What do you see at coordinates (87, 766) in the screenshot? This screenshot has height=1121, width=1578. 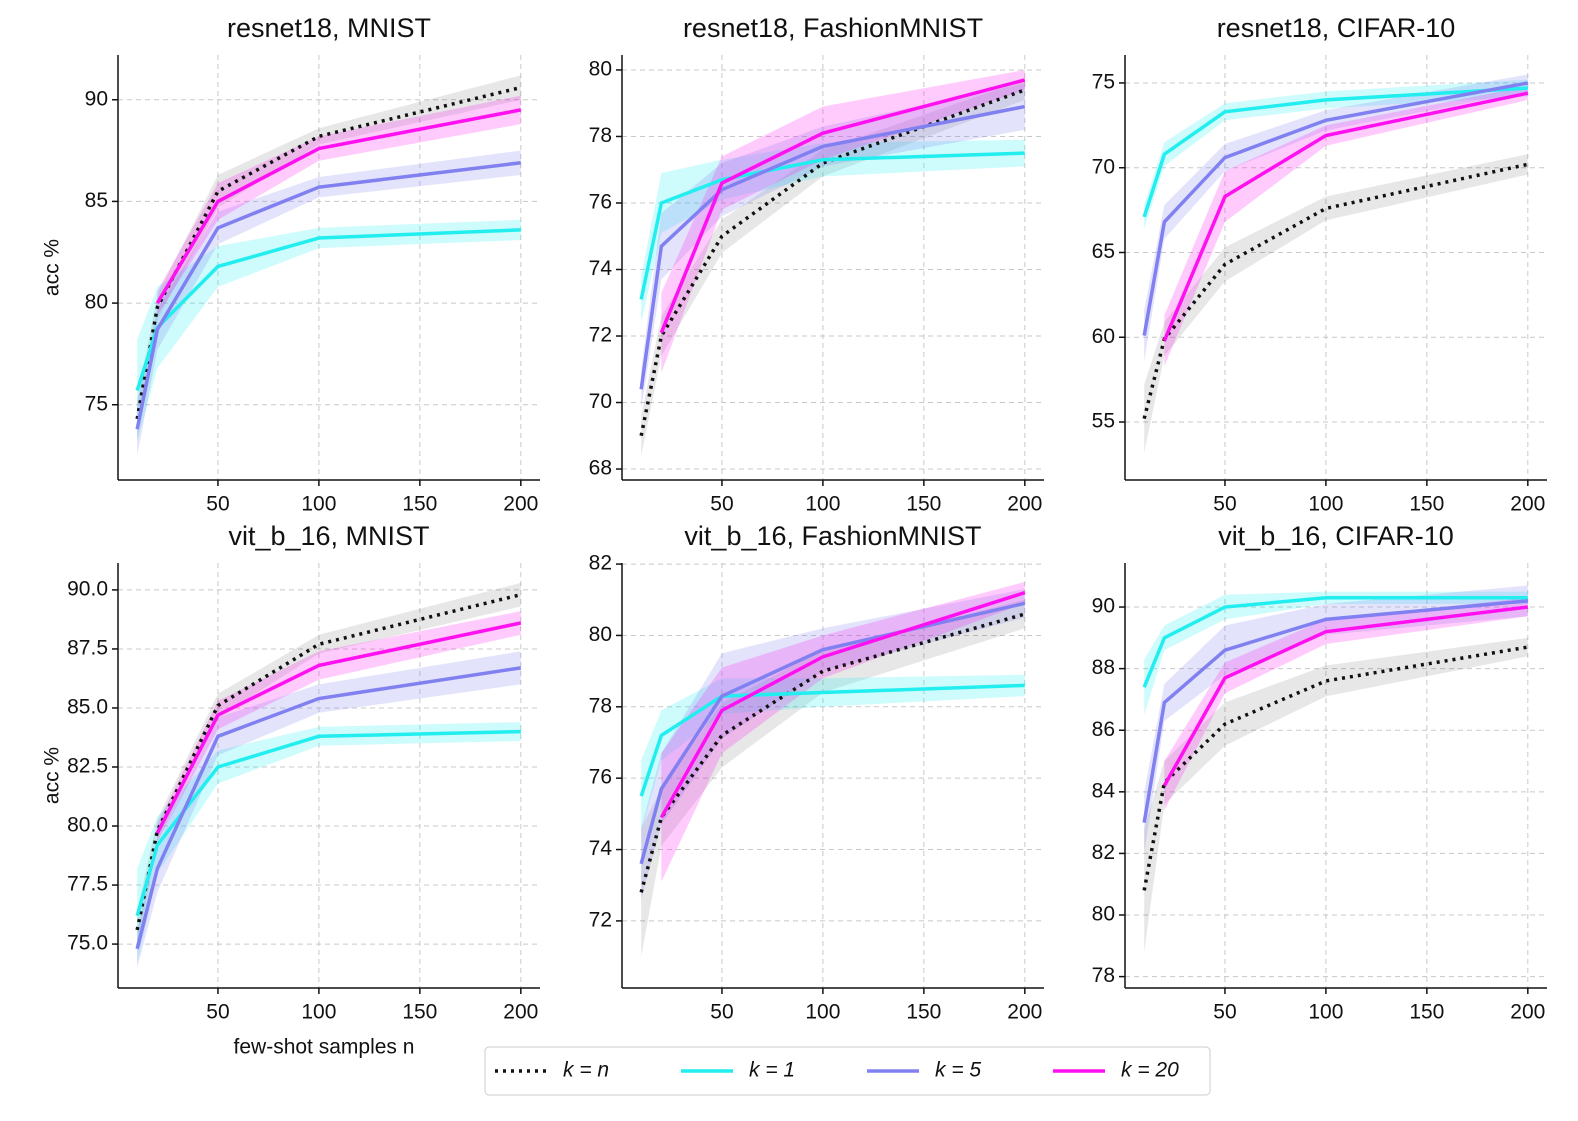 I see `y-tick-label: 82.5` at bounding box center [87, 766].